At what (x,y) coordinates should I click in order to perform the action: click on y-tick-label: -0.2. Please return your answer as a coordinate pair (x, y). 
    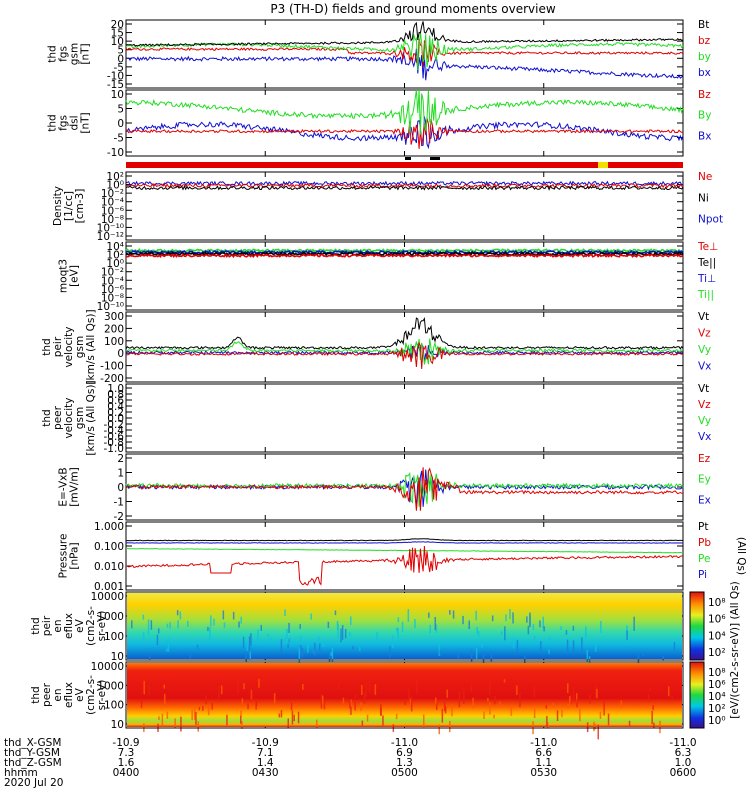
    Looking at the image, I should click on (114, 425).